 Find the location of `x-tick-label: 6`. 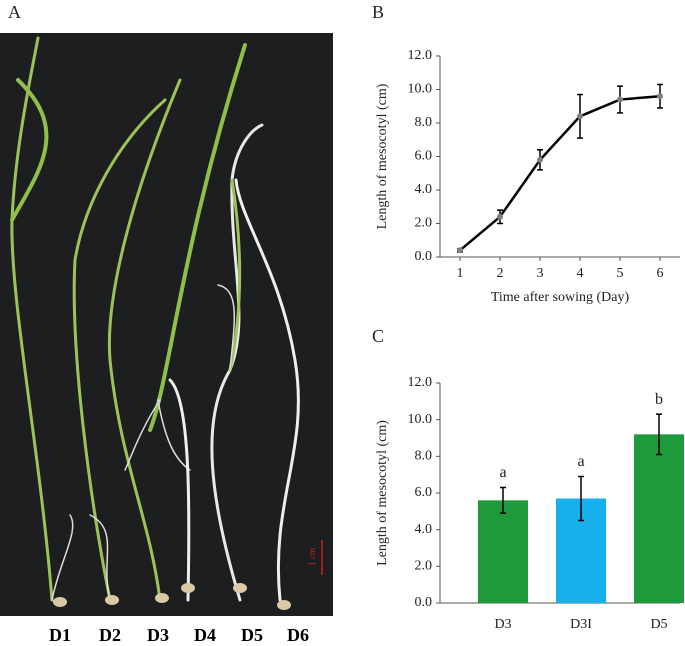

x-tick-label: 6 is located at coordinates (660, 273).